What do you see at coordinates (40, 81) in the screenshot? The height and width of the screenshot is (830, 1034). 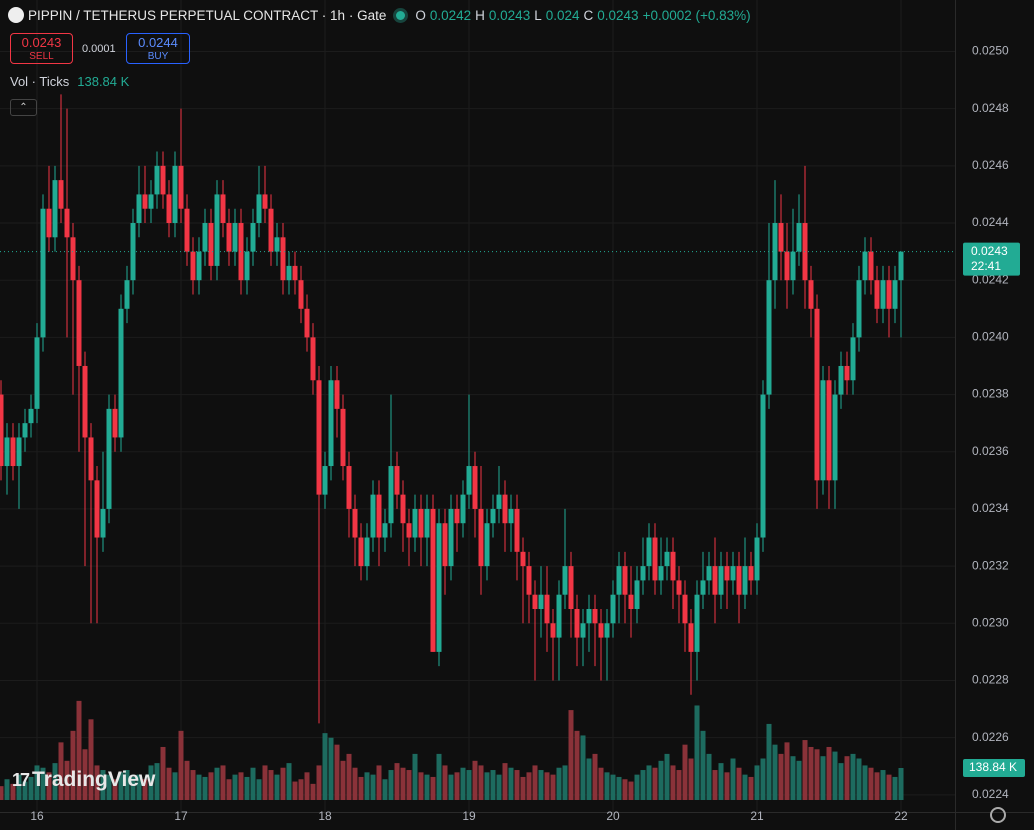 I see `indicator-name: Vol · Ticks` at bounding box center [40, 81].